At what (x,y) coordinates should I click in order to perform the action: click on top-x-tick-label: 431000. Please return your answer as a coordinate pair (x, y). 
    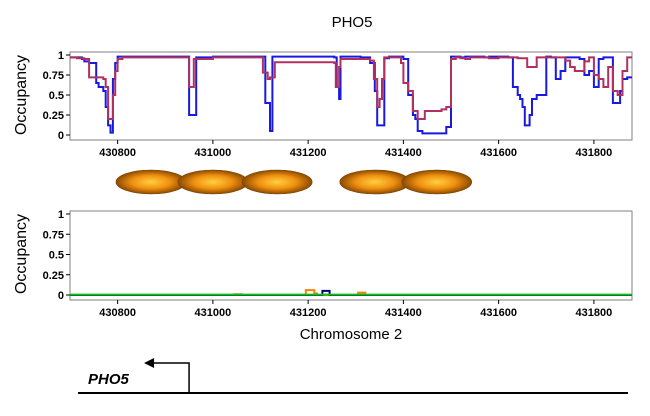
    Looking at the image, I should click on (213, 153).